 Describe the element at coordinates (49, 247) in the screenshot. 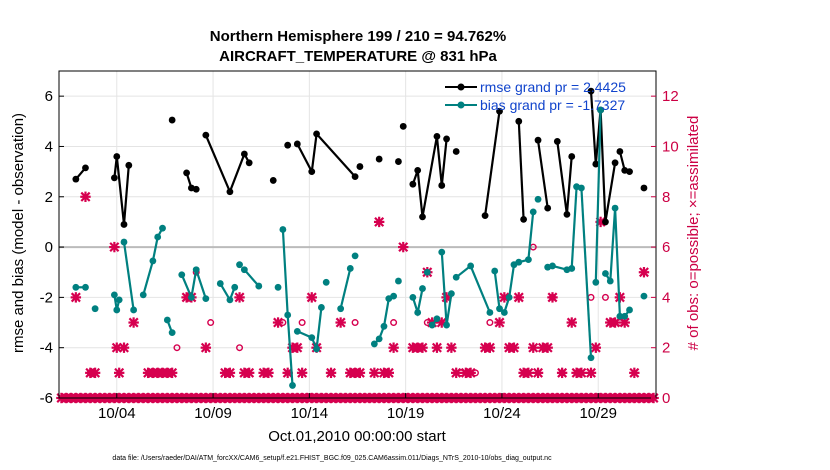

I see `y-tick-label: 0` at that location.